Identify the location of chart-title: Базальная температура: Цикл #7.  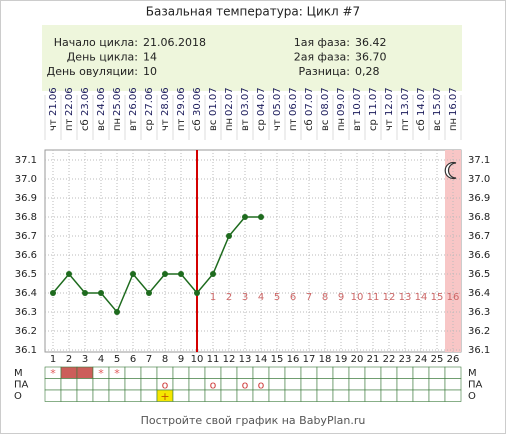
(253, 12).